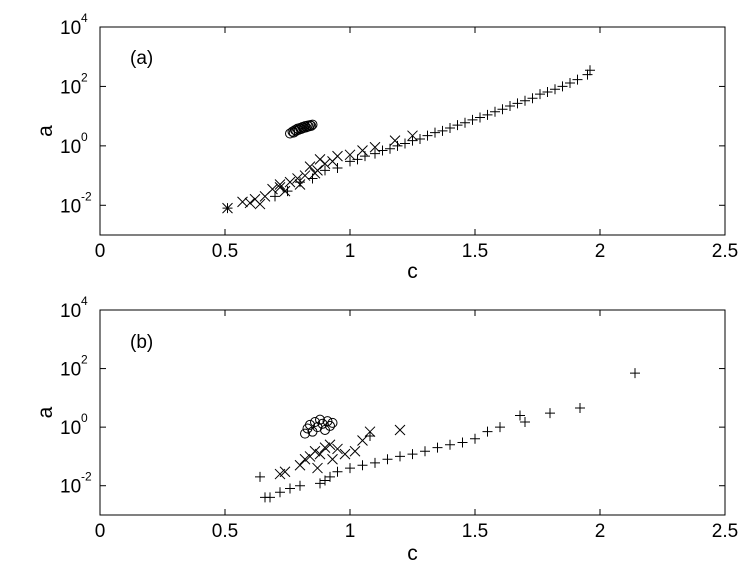 This screenshot has width=745, height=570. Describe the element at coordinates (86, 477) in the screenshot. I see `y-tick-exponent: -2` at that location.